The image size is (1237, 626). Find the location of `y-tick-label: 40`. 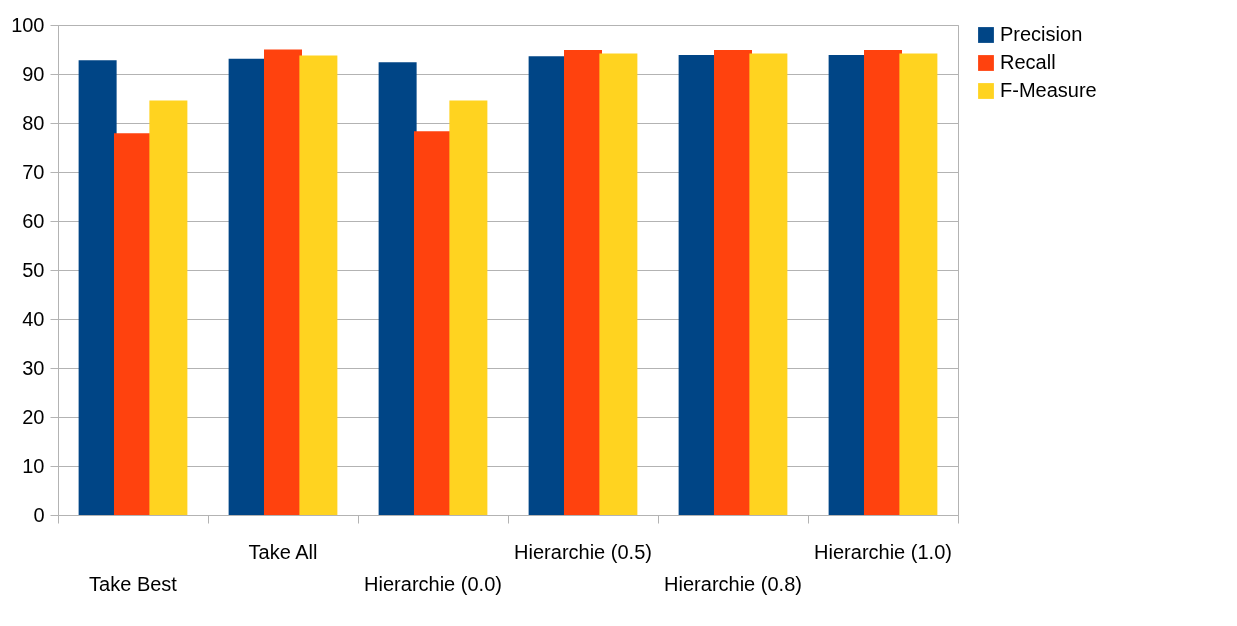

y-tick-label: 40 is located at coordinates (33, 318).